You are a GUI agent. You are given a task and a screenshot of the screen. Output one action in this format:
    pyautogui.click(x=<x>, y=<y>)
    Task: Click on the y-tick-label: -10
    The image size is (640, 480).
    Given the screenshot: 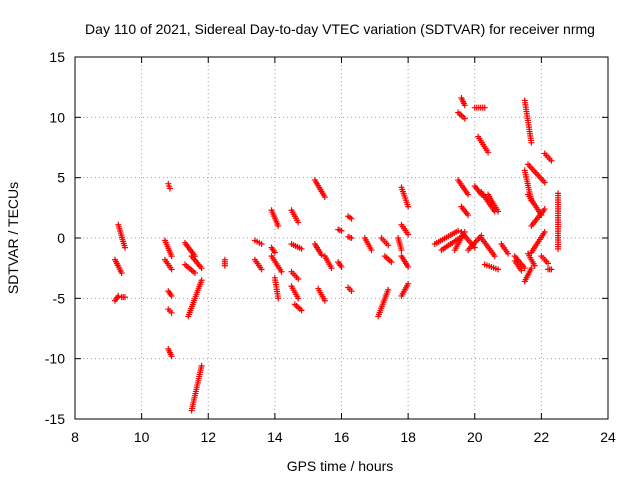 What is the action you would take?
    pyautogui.click(x=55, y=359)
    